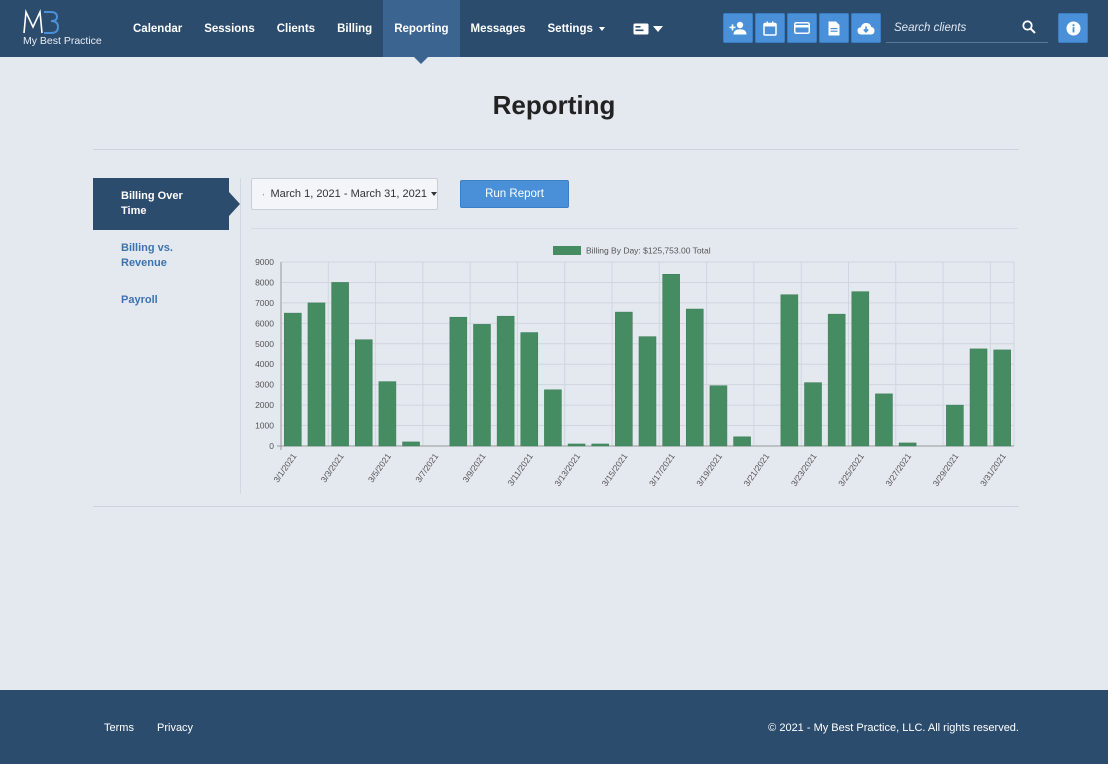 The width and height of the screenshot is (1108, 764). I want to click on legend-swatch, so click(567, 250).